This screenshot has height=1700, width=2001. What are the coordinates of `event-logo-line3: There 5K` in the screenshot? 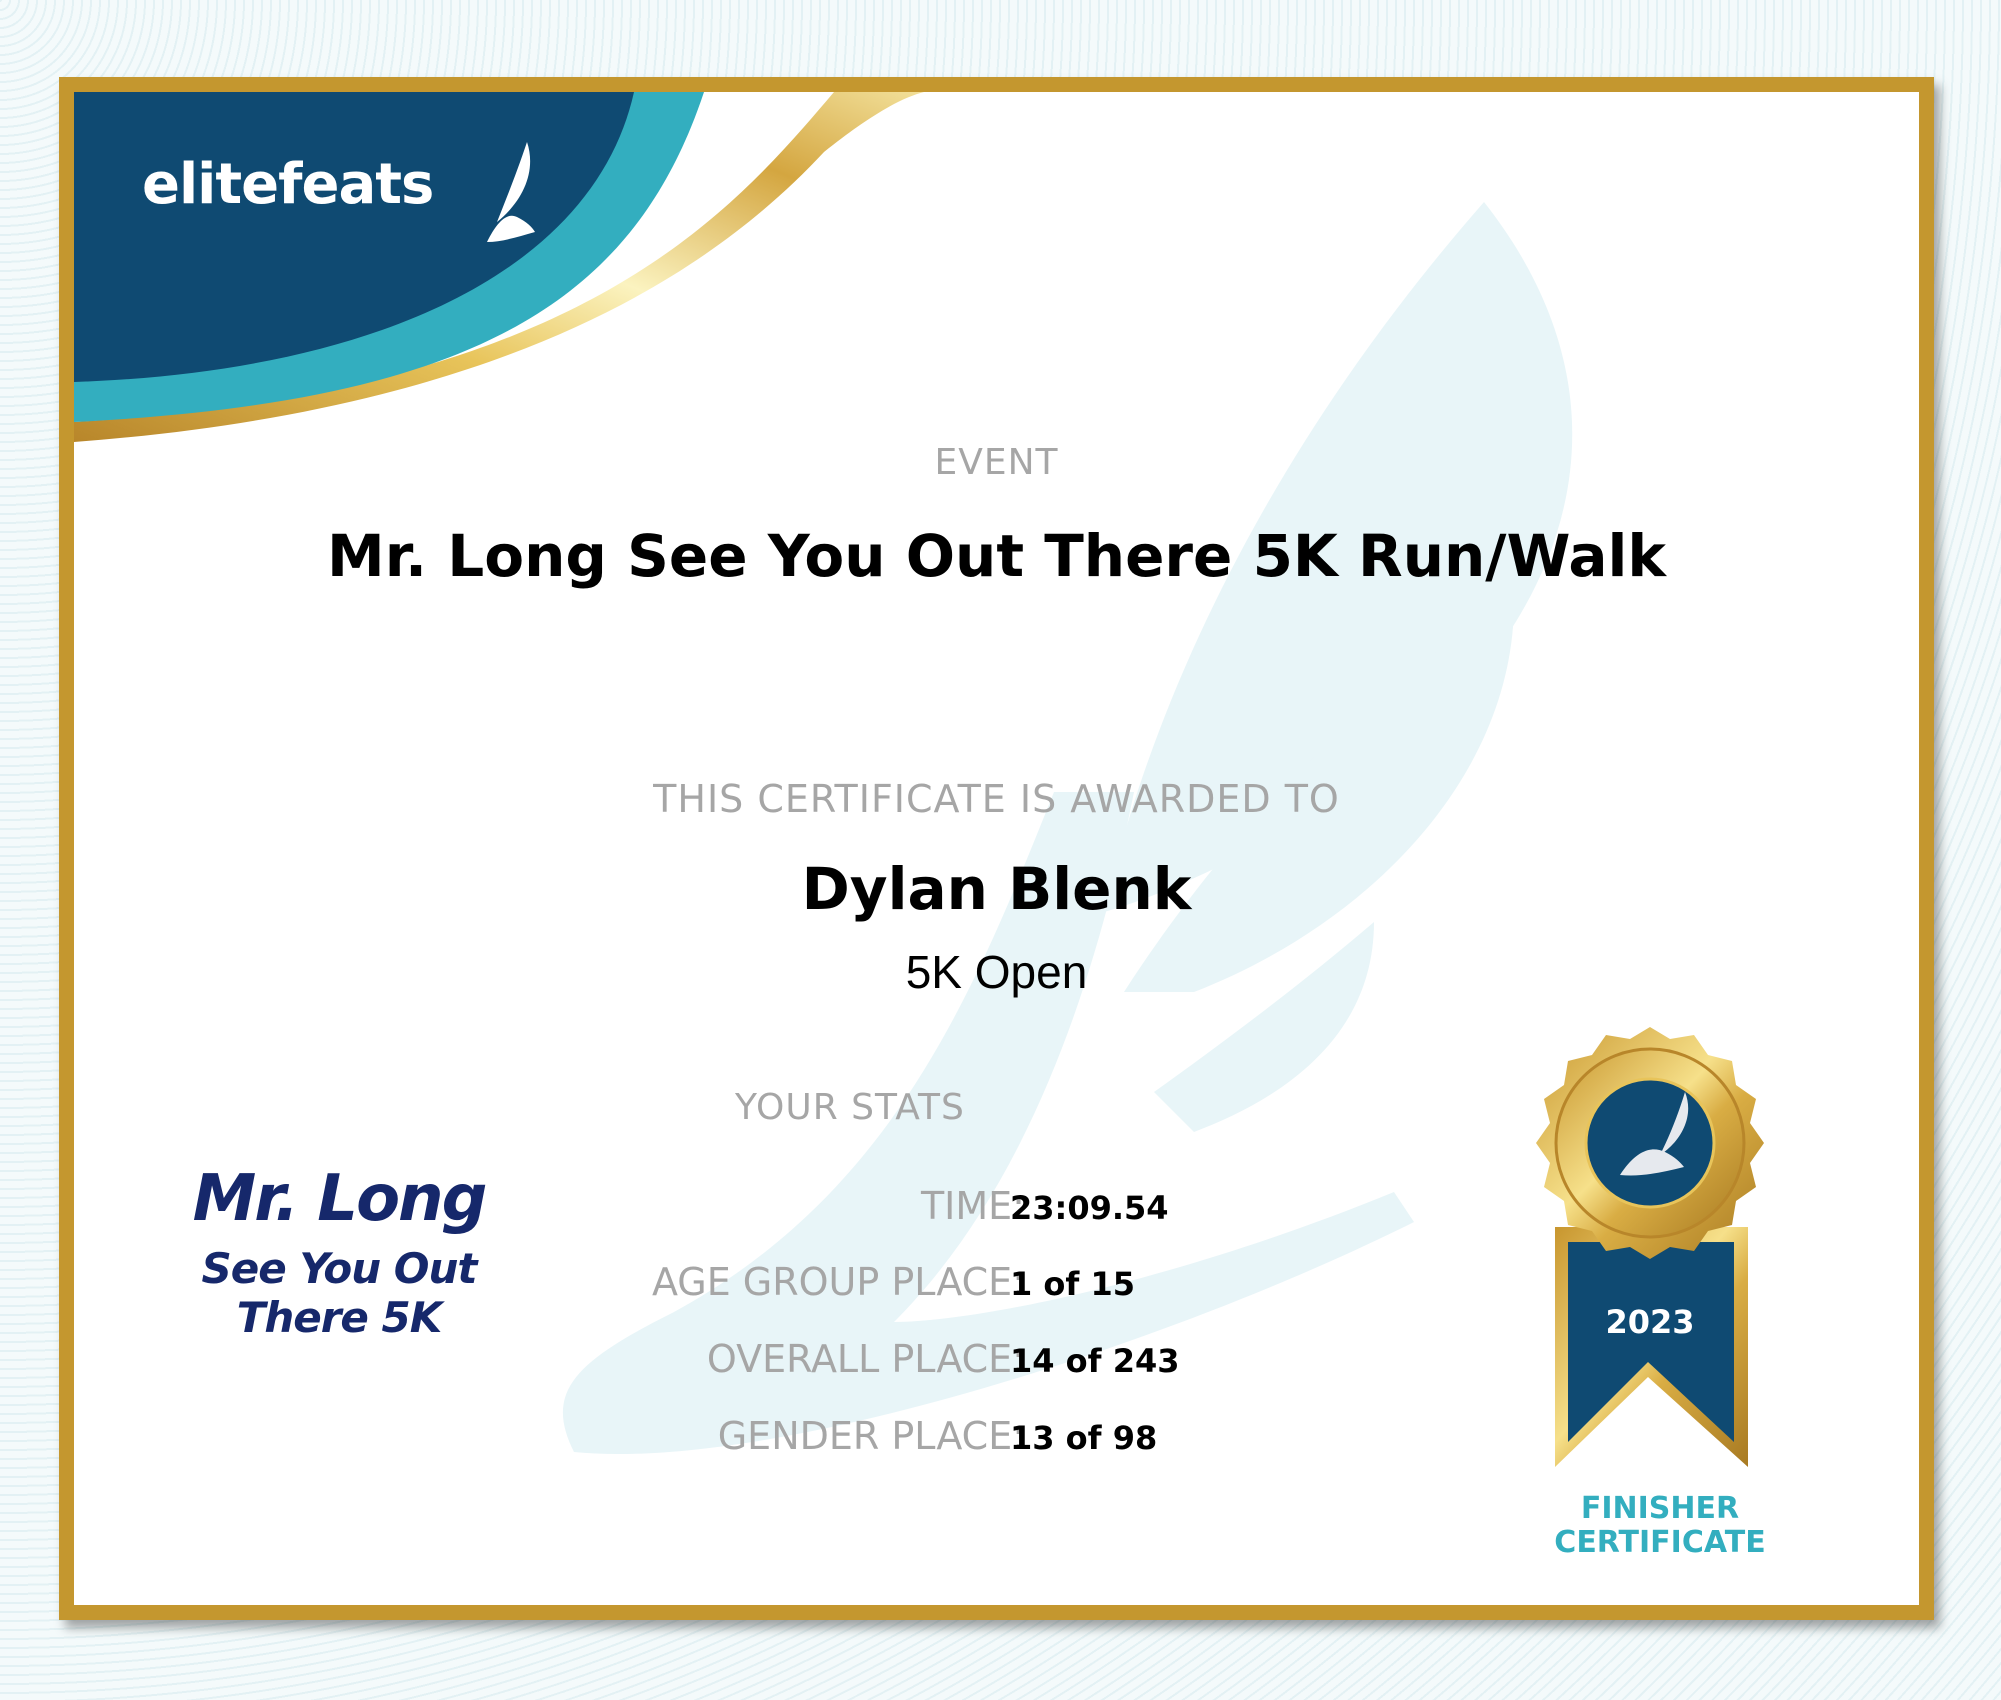 It's located at (339, 1317).